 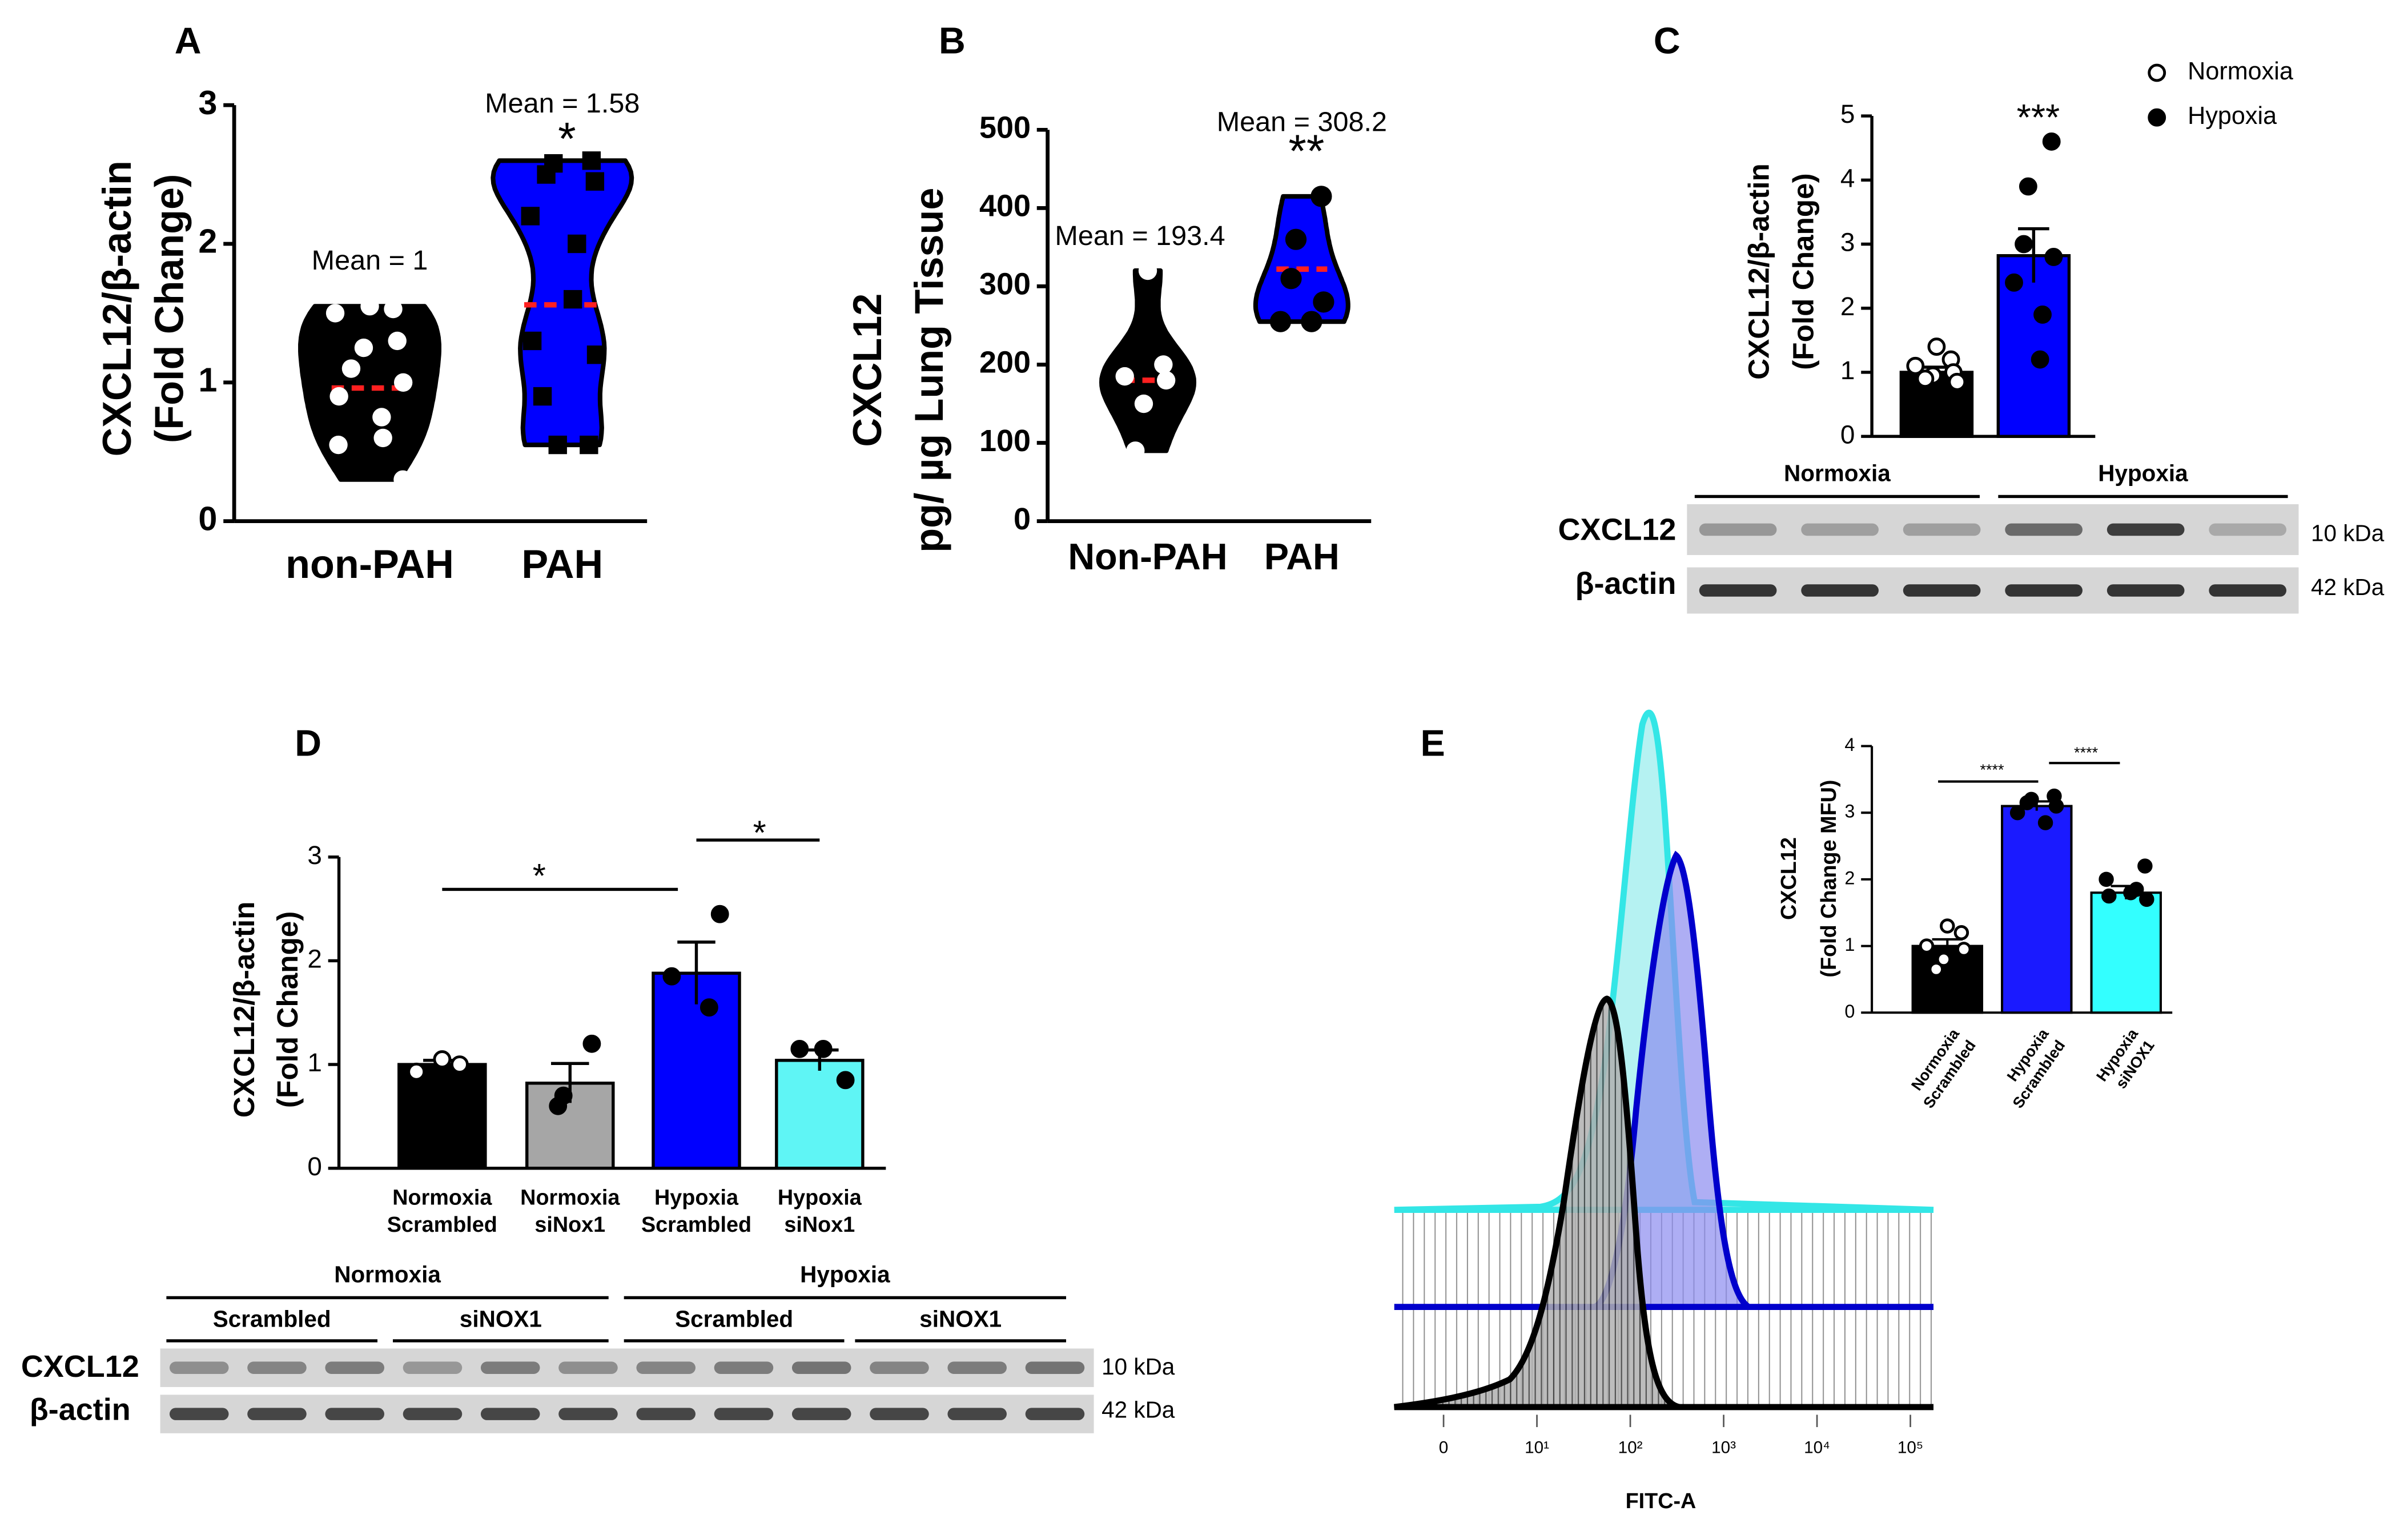 I want to click on flow-histogram, so click(x=1664, y=1060).